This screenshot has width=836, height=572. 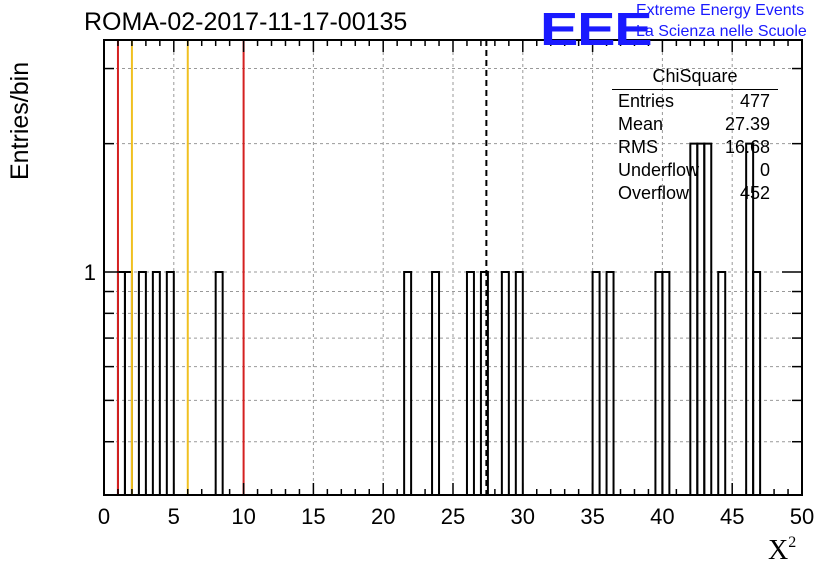 I want to click on stats-row: Entries 477, so click(x=695, y=102).